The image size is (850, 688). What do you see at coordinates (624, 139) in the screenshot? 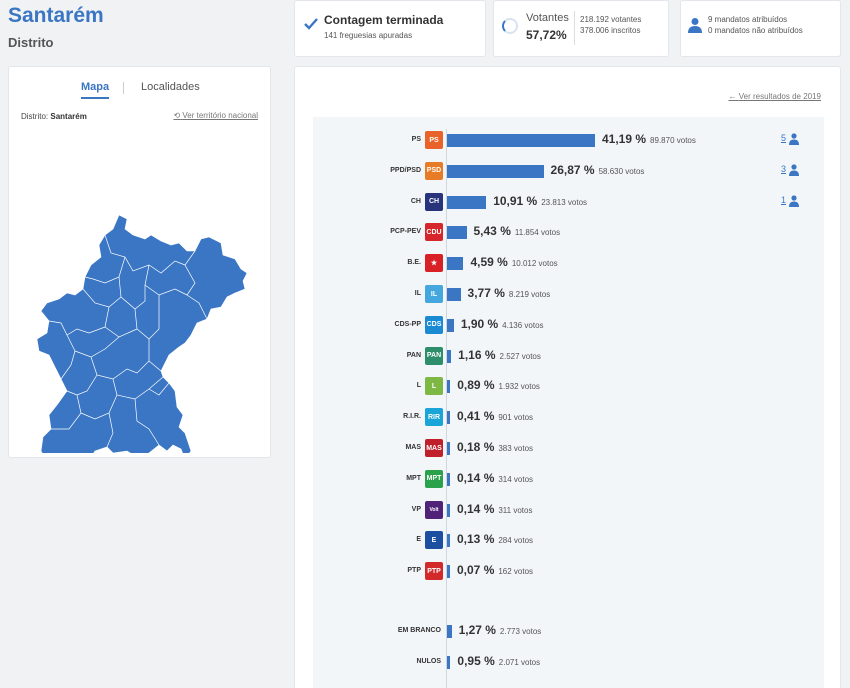
I see `result-percent: 41,19 %` at bounding box center [624, 139].